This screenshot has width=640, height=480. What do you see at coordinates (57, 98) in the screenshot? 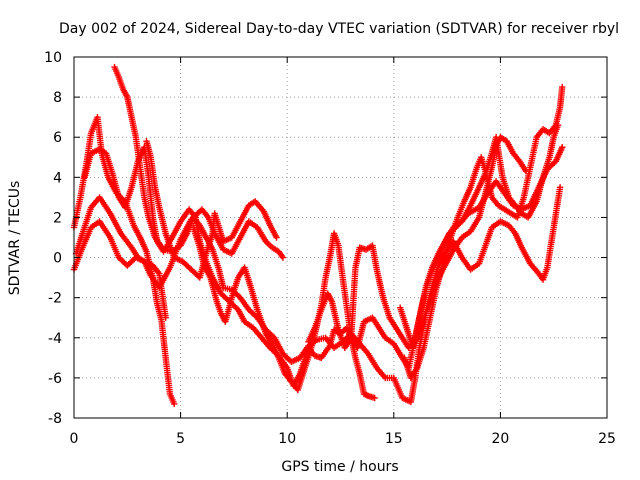
I see `y-tick-label: 8` at bounding box center [57, 98].